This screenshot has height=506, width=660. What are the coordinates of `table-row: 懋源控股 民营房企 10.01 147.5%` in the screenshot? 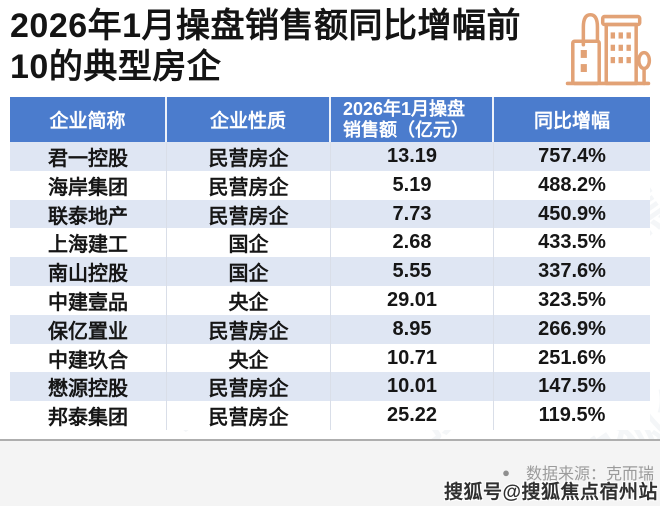 It's located at (330, 387).